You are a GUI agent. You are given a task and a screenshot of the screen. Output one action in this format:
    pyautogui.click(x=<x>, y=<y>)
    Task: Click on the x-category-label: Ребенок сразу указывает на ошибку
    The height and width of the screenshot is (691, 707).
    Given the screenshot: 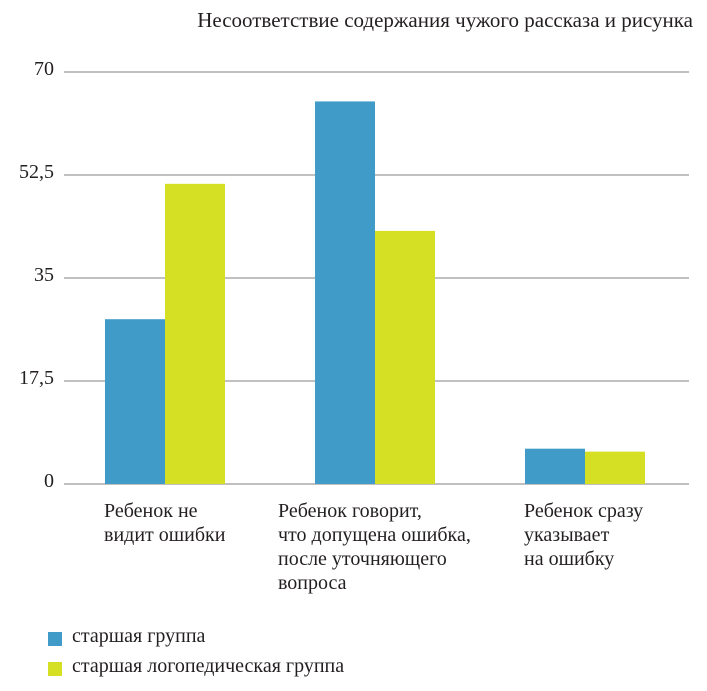 What is the action you would take?
    pyautogui.click(x=584, y=535)
    